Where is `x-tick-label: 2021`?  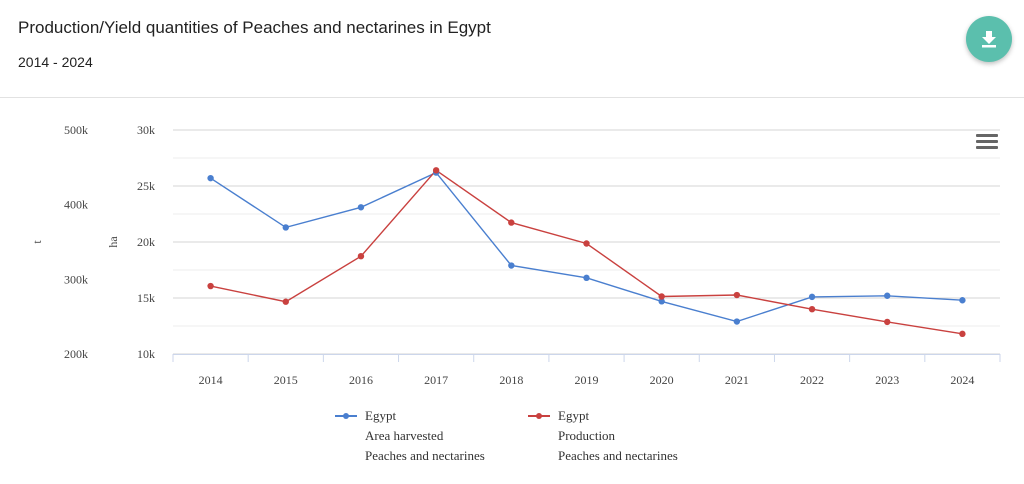
x-tick-label: 2021 is located at coordinates (737, 380).